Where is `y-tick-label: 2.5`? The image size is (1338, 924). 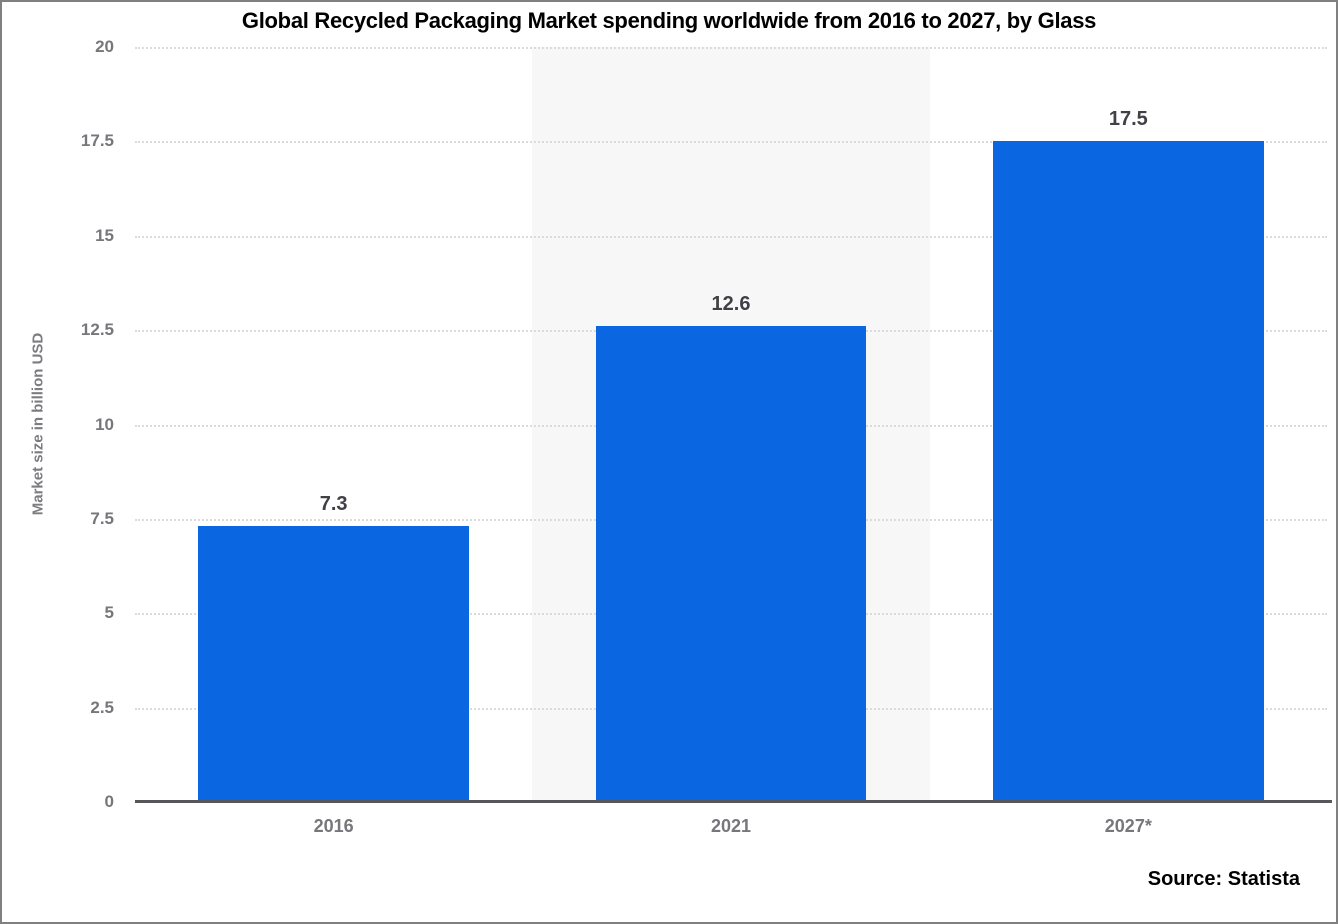 y-tick-label: 2.5 is located at coordinates (102, 707).